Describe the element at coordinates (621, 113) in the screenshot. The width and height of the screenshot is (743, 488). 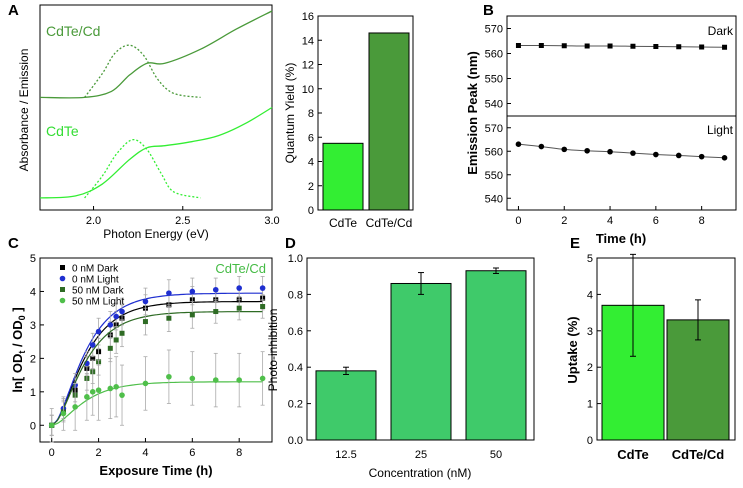
I see `emission-frame` at that location.